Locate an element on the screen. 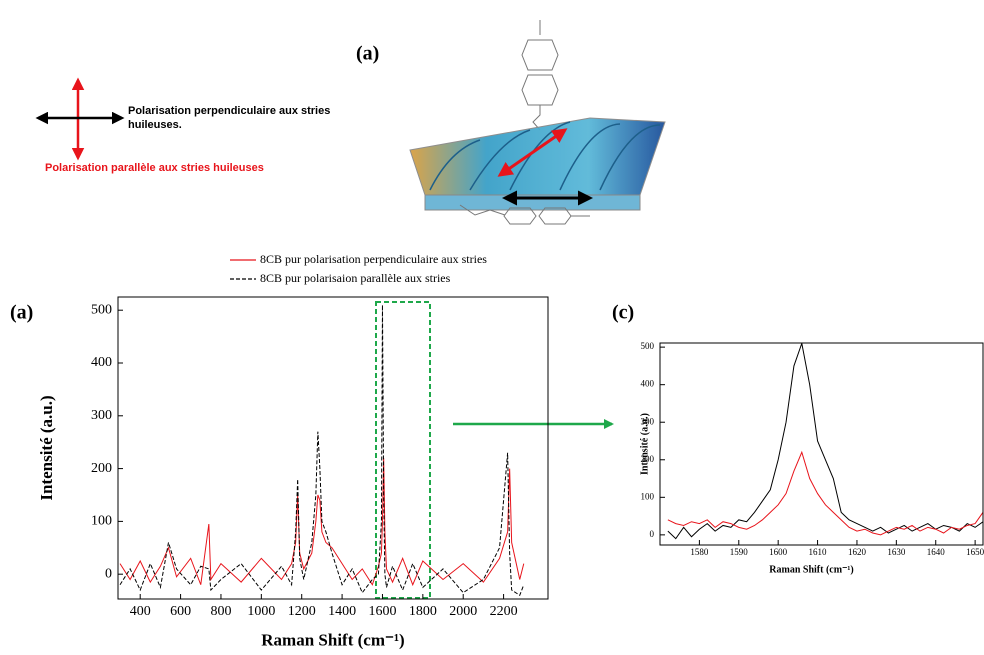 This screenshot has height=655, width=984. x-tick-label: 1580 is located at coordinates (699, 552).